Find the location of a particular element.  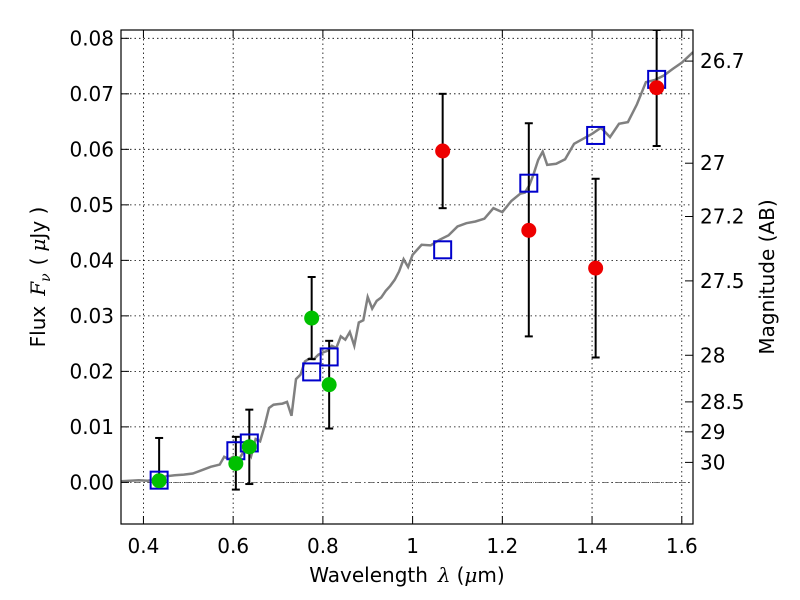

y2-tick-label: 27.2 is located at coordinates (722, 216).